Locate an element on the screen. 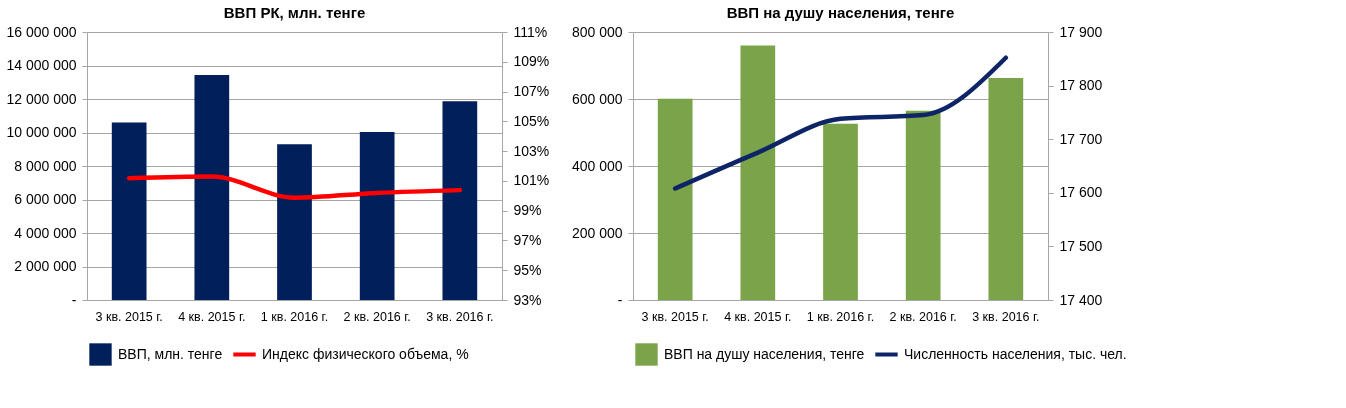 The width and height of the screenshot is (1346, 408). legend-label: ВВП на душу населения, тенге is located at coordinates (764, 353).